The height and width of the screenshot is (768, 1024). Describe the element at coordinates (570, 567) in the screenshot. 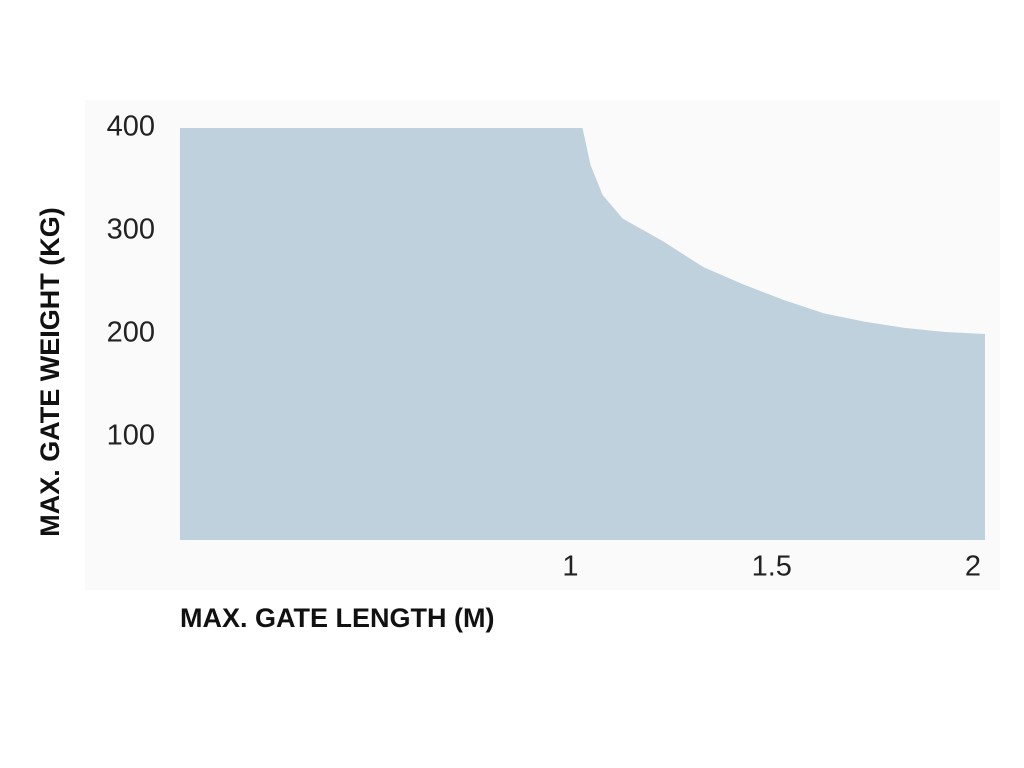

I see `x-tick-label: 1` at that location.